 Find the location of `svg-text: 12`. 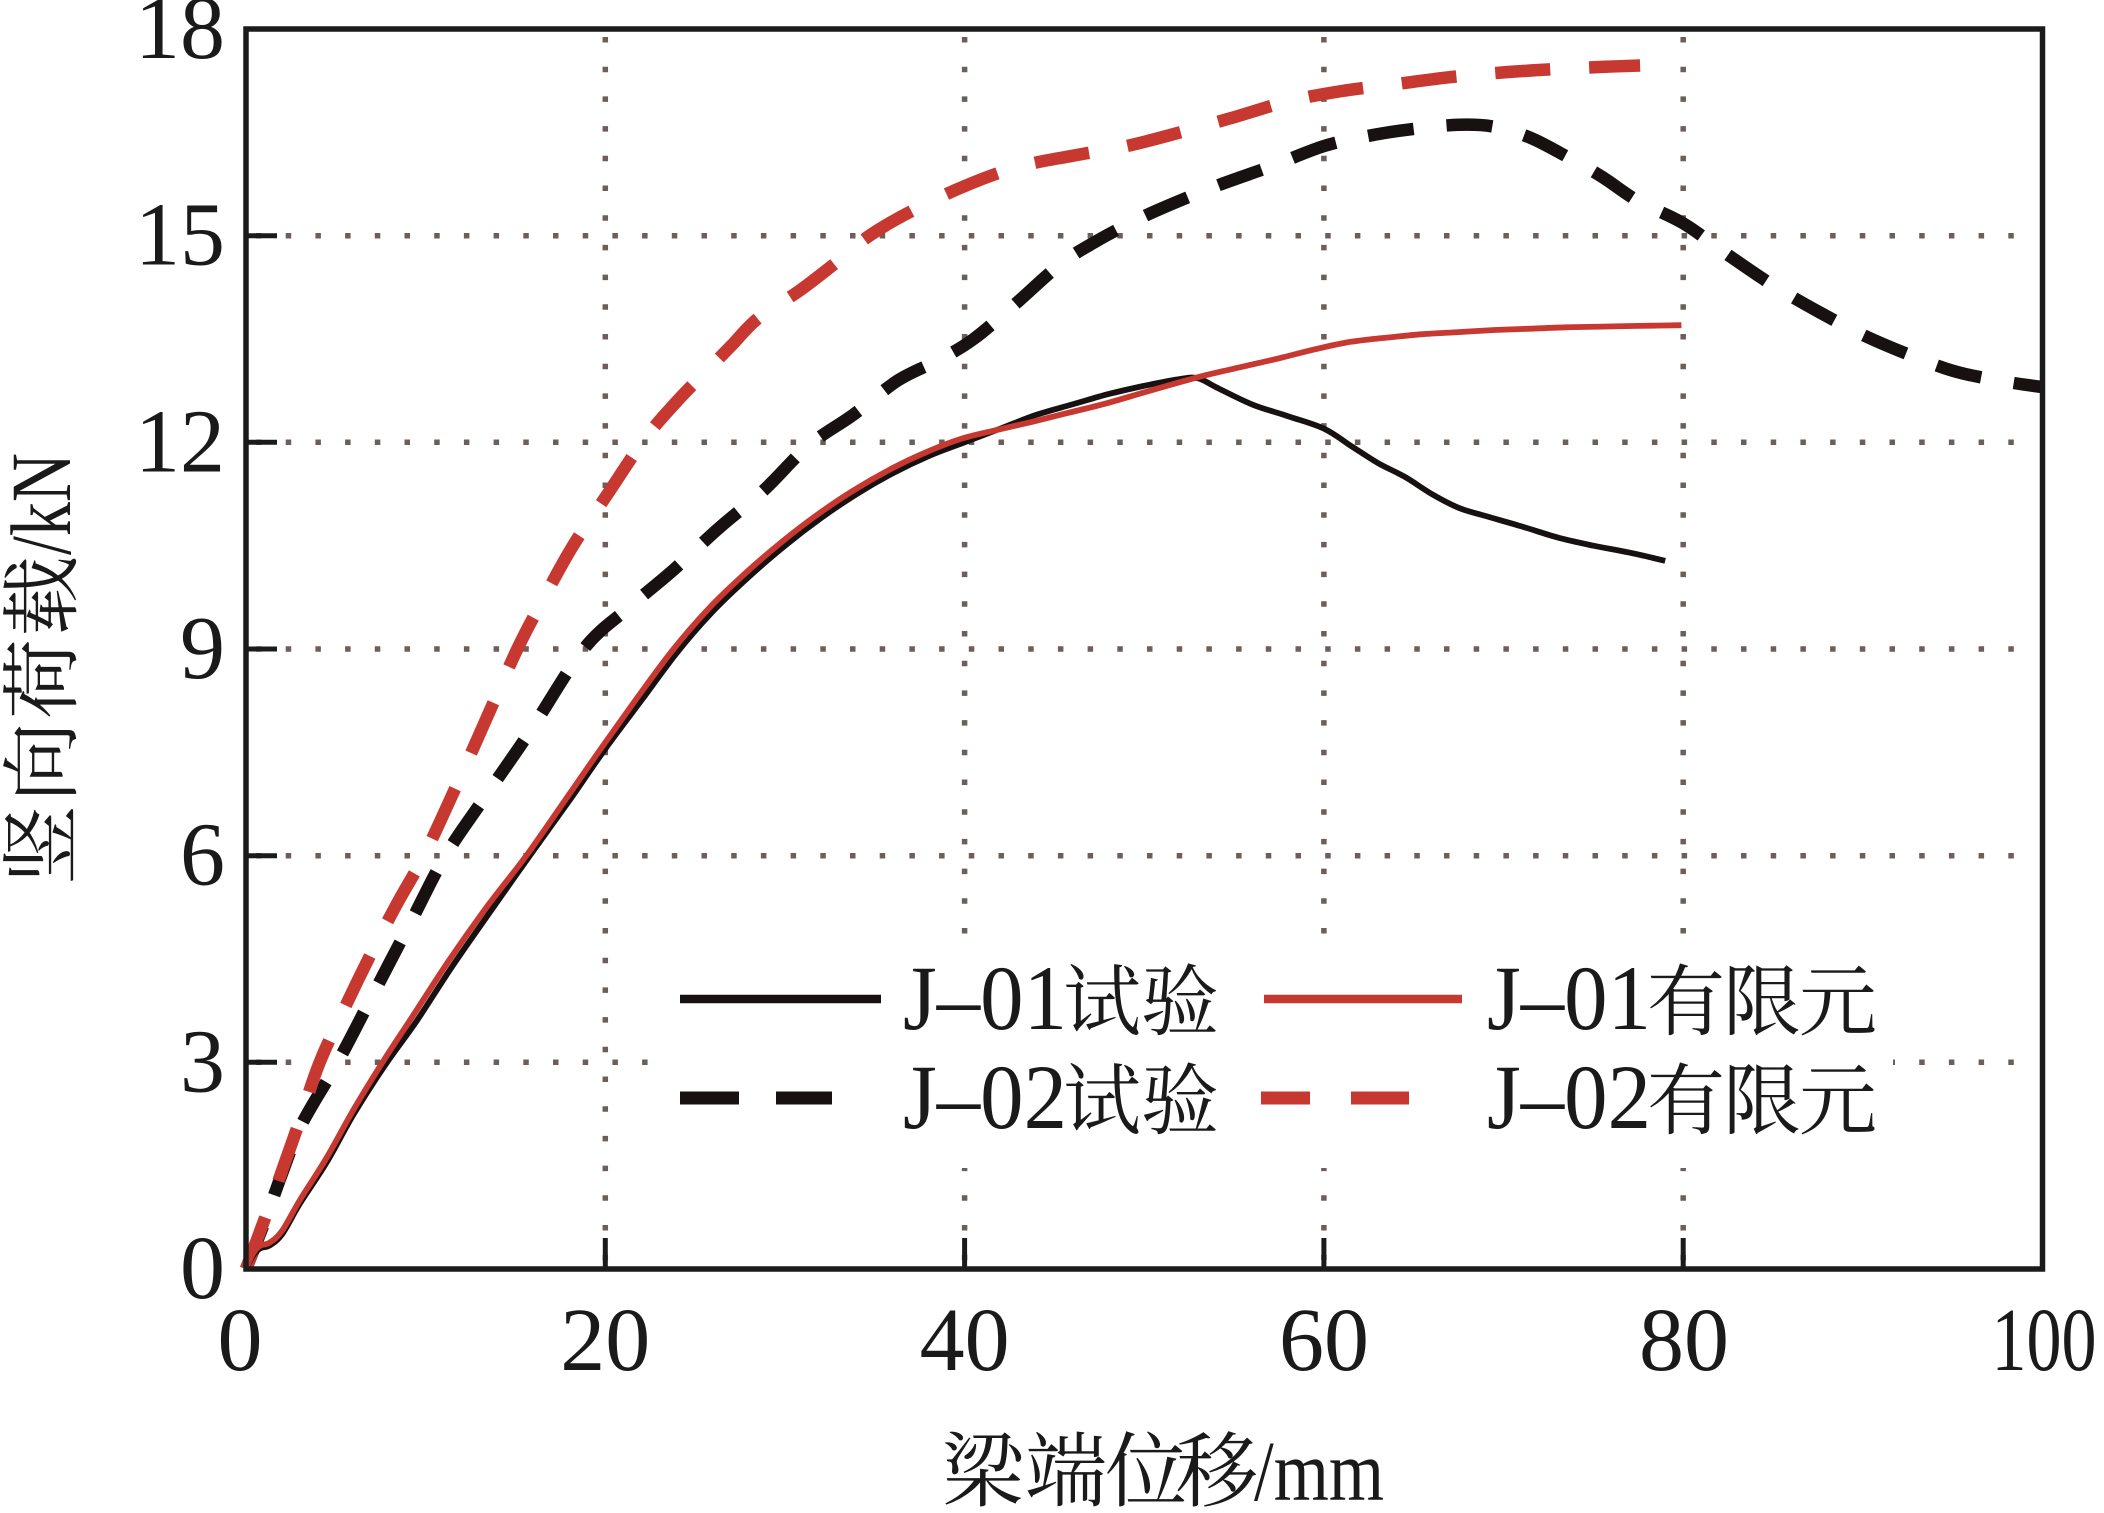

svg-text: 12 is located at coordinates (180, 441).